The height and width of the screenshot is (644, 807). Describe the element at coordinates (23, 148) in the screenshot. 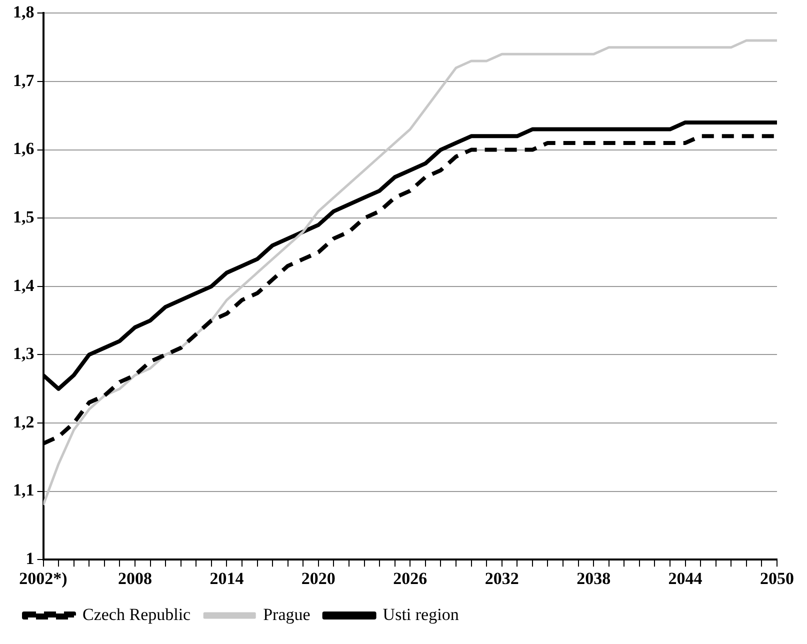

I see `y-tick-label: 1,6` at that location.